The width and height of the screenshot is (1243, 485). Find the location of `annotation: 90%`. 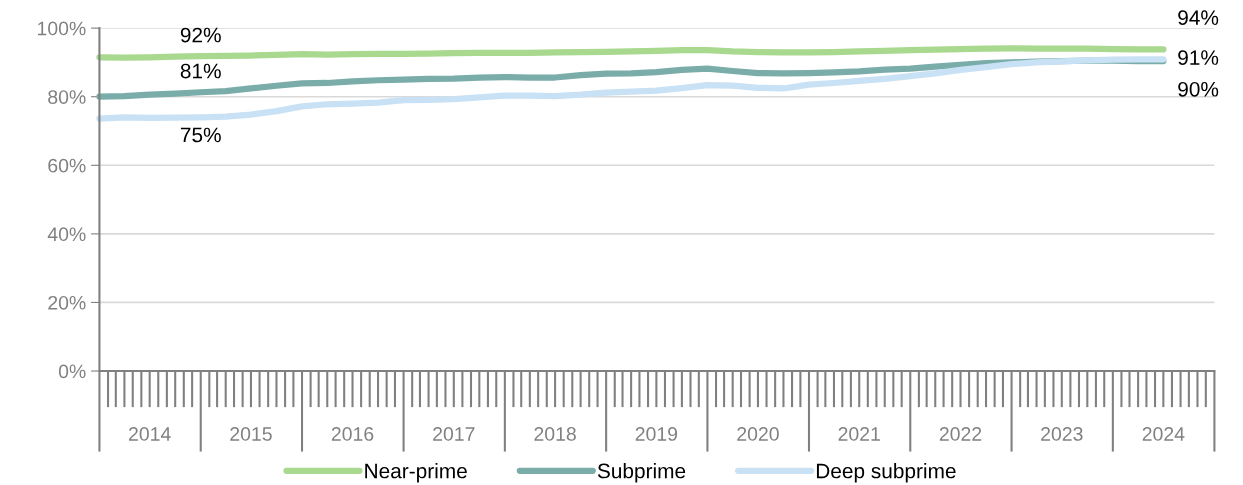

annotation: 90% is located at coordinates (1198, 89).